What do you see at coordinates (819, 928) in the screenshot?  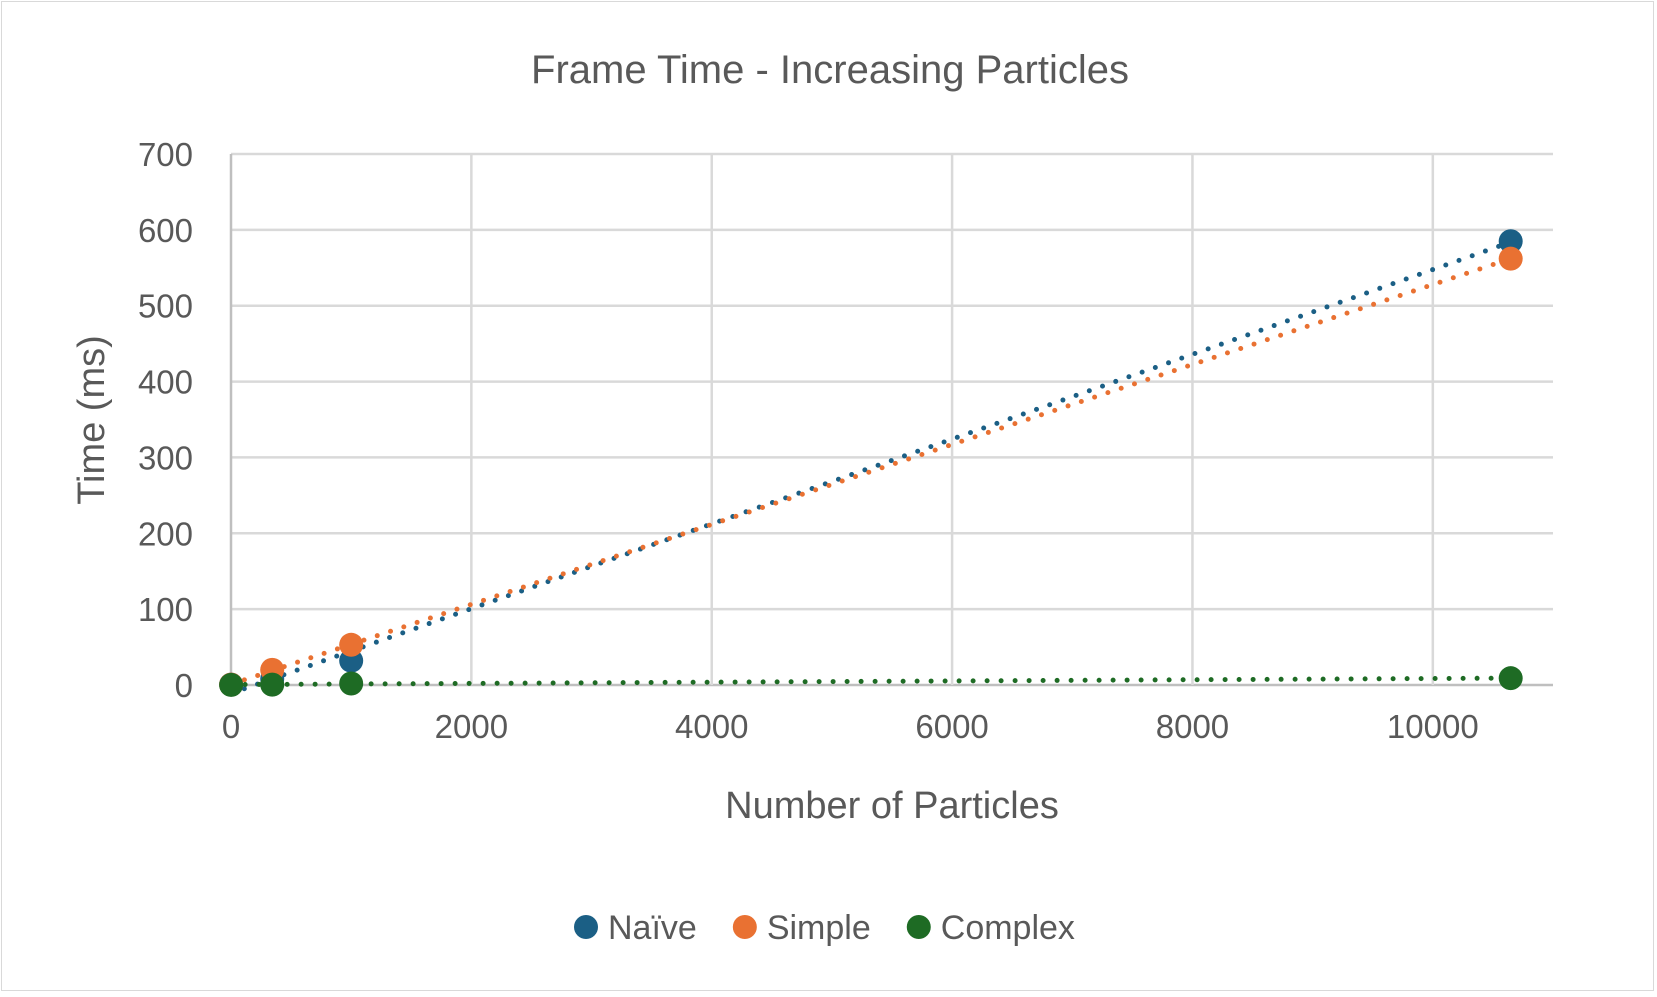 I see `legend-label: Simple` at bounding box center [819, 928].